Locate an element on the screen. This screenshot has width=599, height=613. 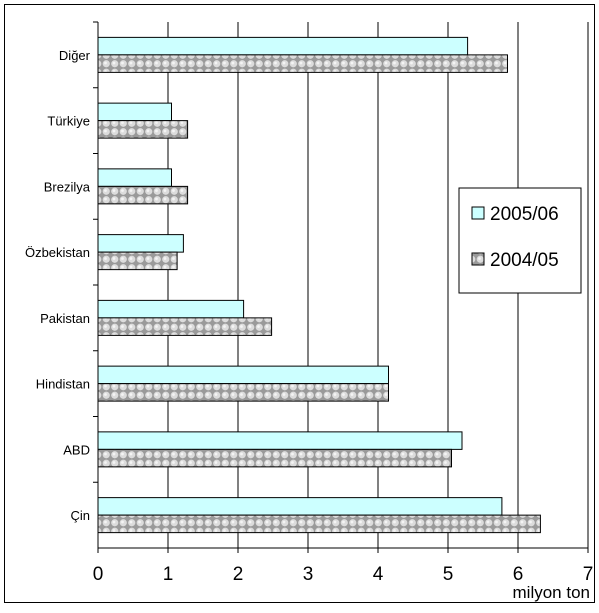
category-label: Özbekistan is located at coordinates (57, 252).